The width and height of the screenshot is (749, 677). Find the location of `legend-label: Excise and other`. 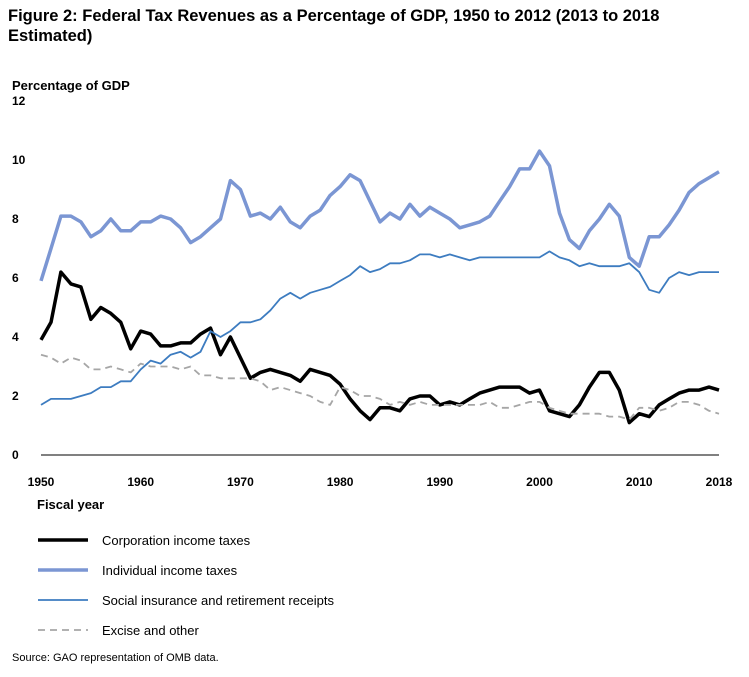

legend-label: Excise and other is located at coordinates (150, 630).